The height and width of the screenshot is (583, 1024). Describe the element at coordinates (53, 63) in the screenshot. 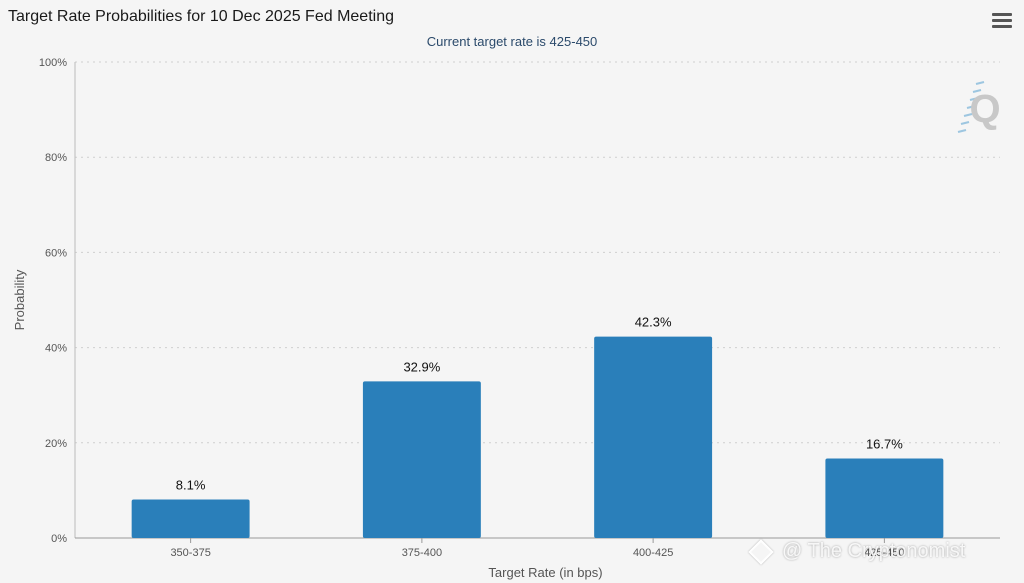

I see `y-tick-label: 100%` at that location.